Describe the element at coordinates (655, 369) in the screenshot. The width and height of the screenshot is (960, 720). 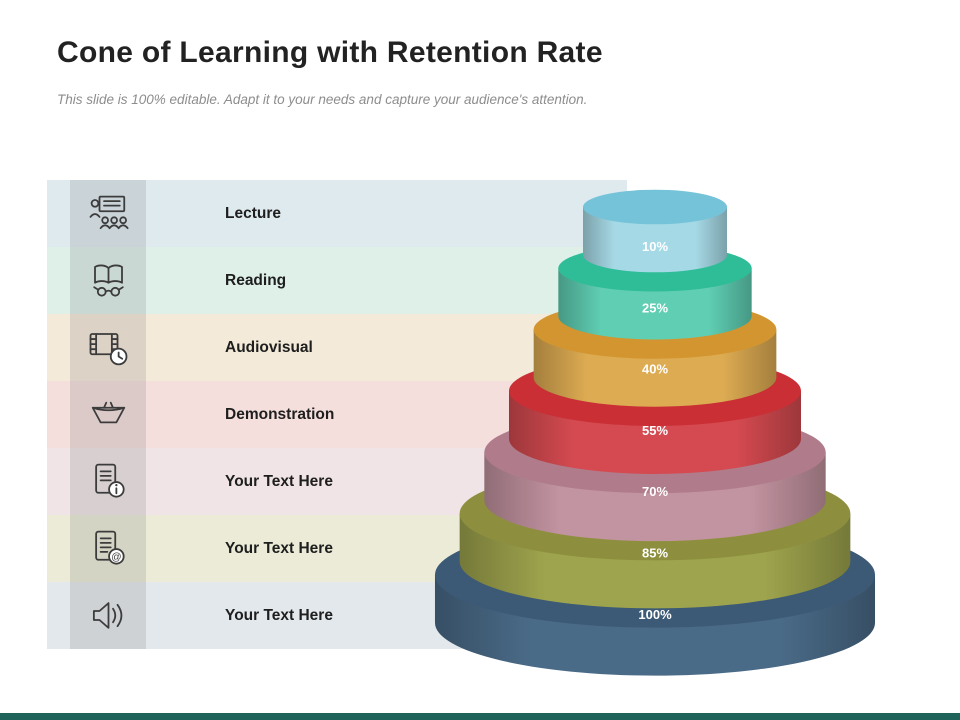
I see `retention-label: 40%` at that location.